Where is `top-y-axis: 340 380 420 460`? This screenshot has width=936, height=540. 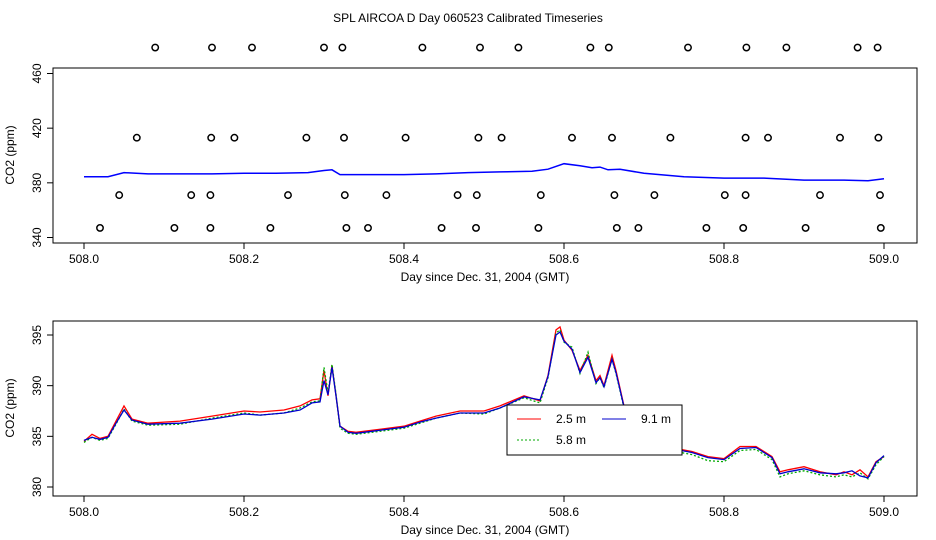
top-y-axis: 340 380 420 460 is located at coordinates (42, 155).